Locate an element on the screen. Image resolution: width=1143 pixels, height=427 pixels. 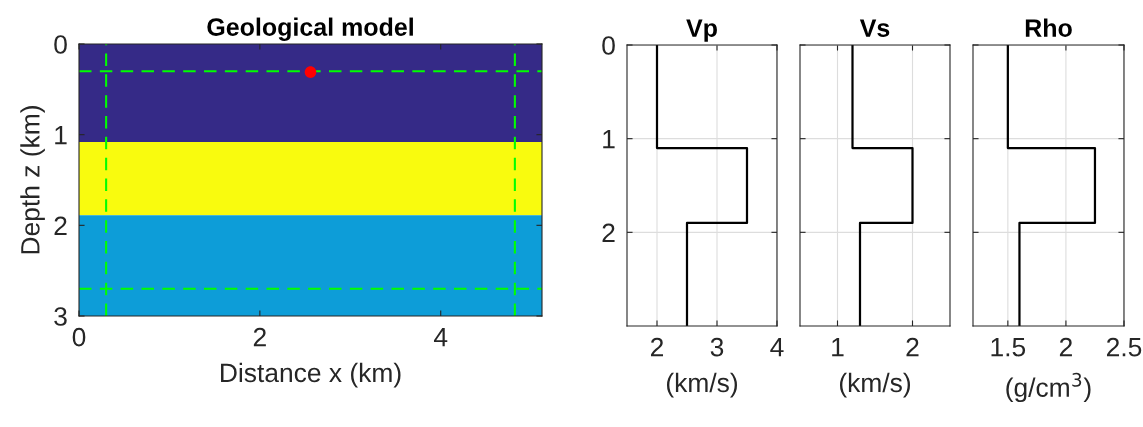
y-axis-title: Depth z (km) is located at coordinates (32, 180).